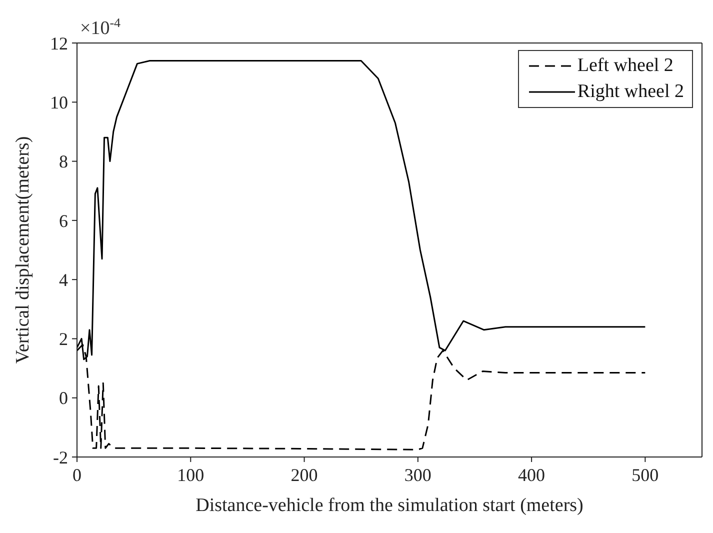 The width and height of the screenshot is (713, 533). Describe the element at coordinates (59, 43) in the screenshot. I see `y-tick-label: 12` at that location.